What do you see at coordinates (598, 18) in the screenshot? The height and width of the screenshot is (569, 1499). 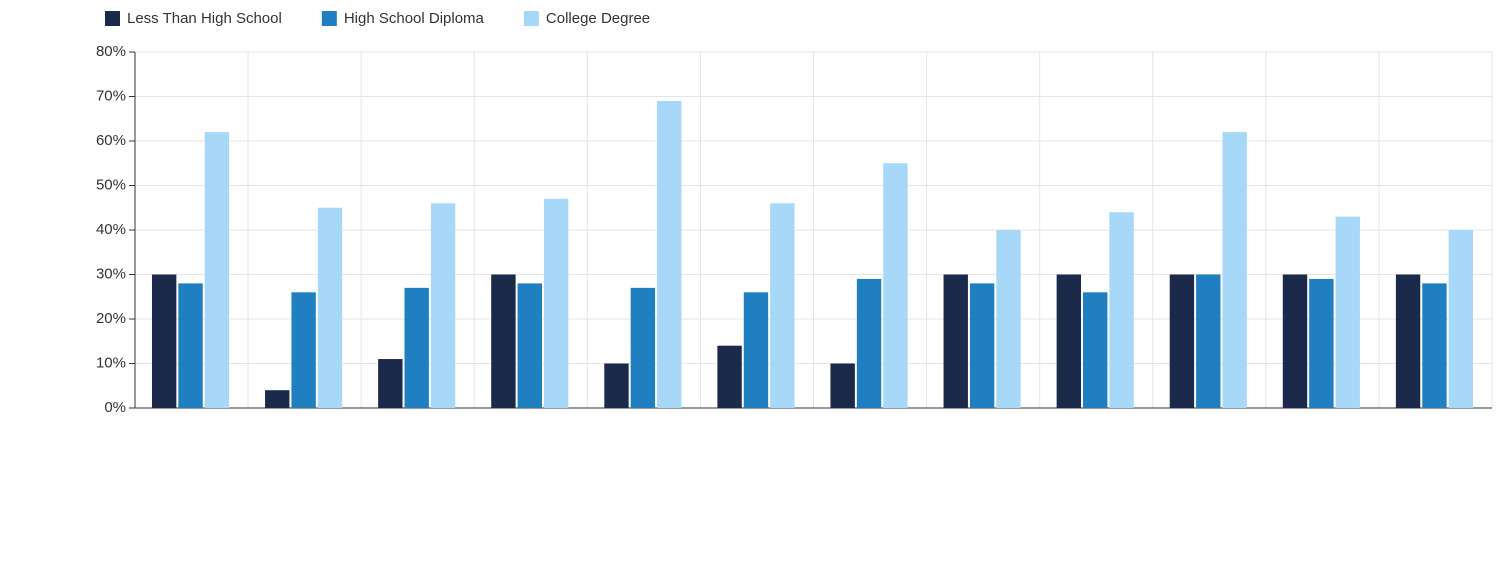 I see `legend-label: College Degree` at bounding box center [598, 18].